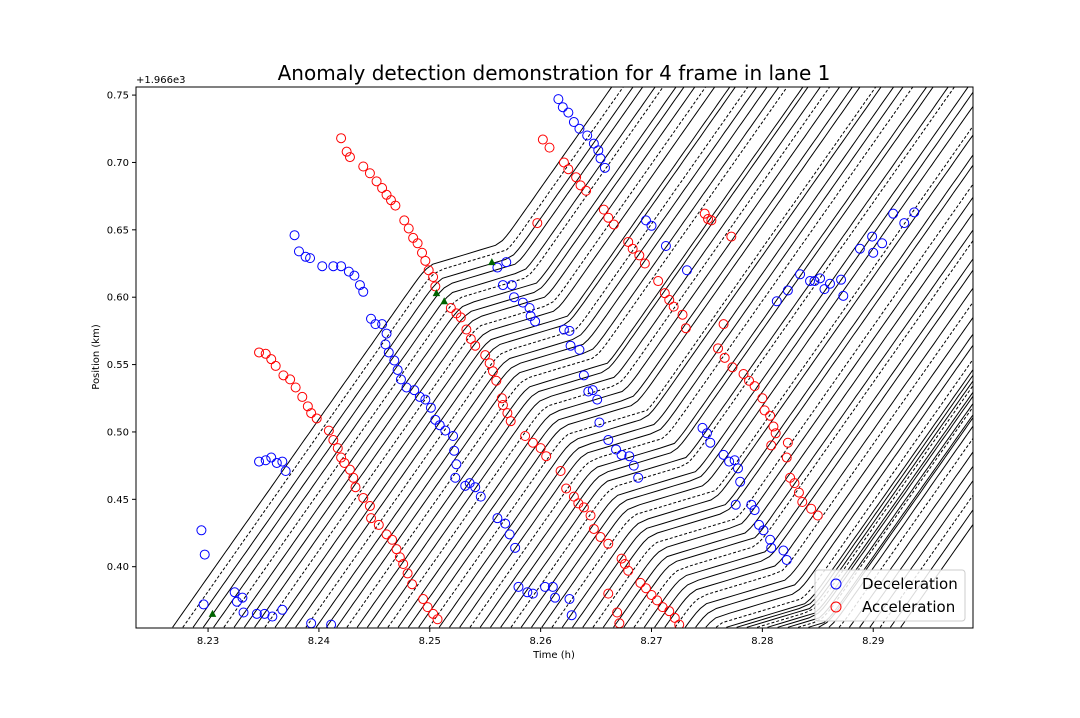 This screenshot has width=1080, height=718. I want to click on legend-deceleration-marker, so click(836, 584).